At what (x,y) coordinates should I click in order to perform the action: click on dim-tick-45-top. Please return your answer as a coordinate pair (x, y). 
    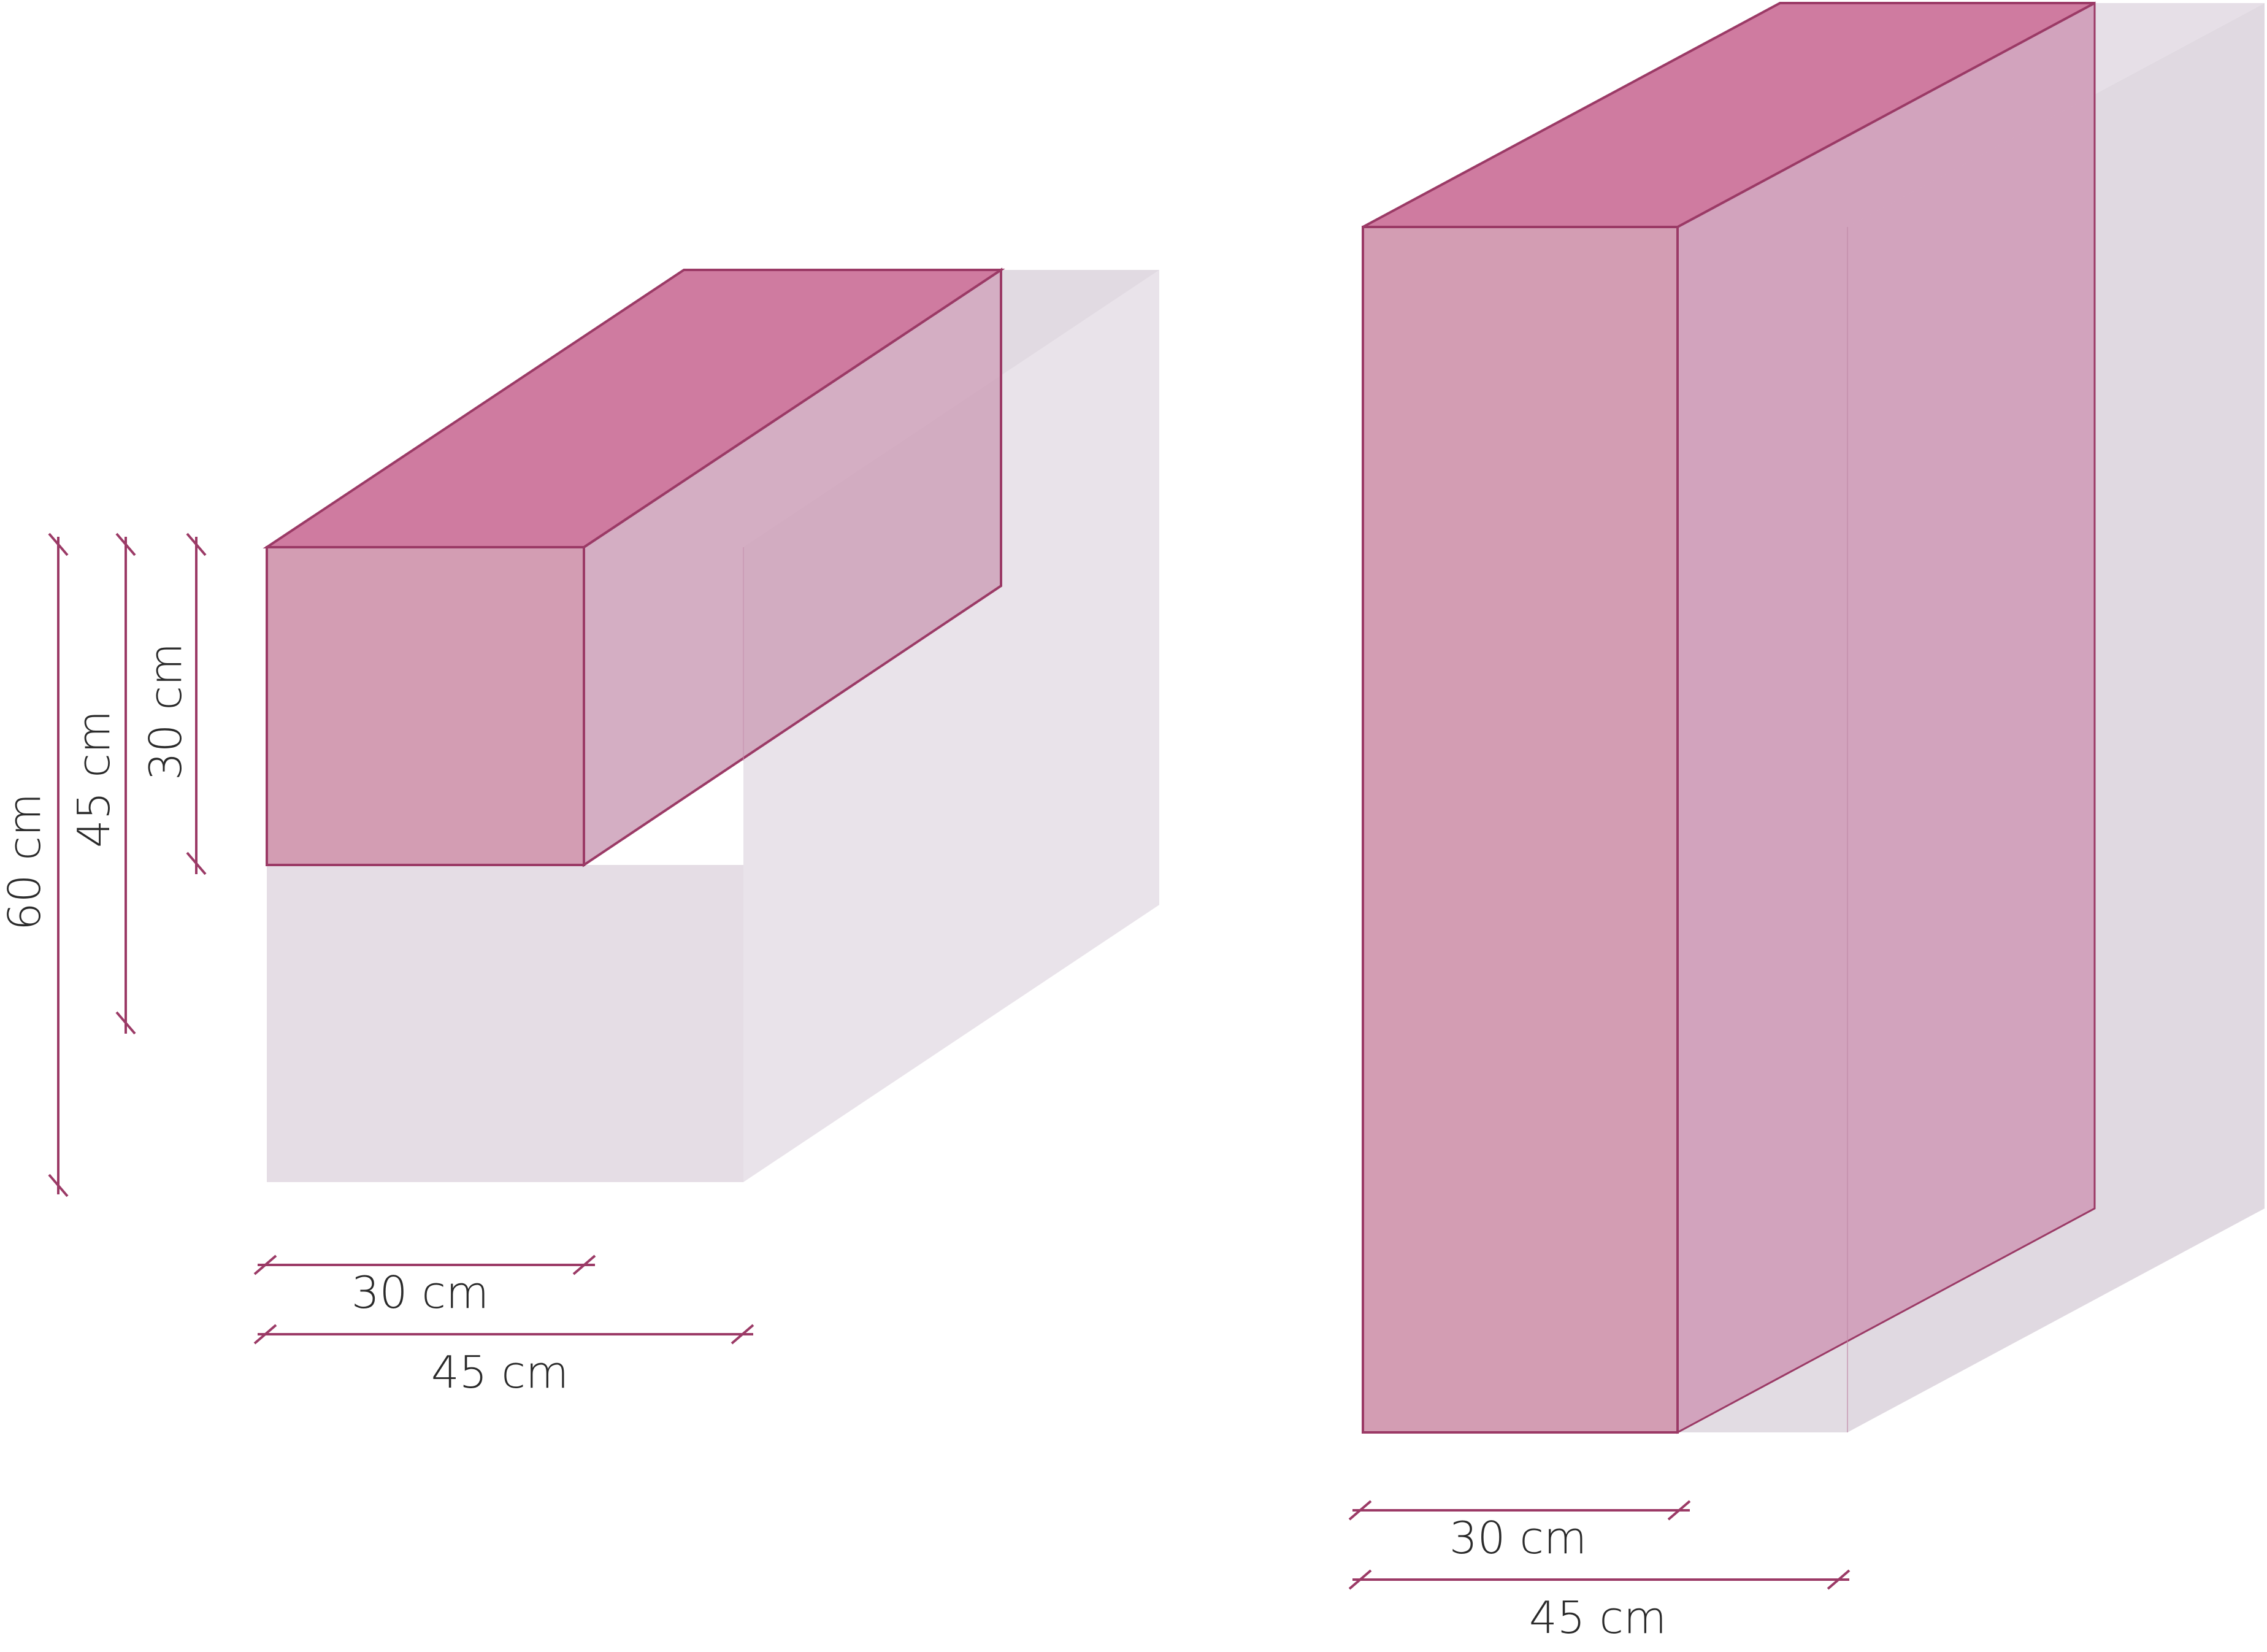
    Looking at the image, I should click on (125, 544).